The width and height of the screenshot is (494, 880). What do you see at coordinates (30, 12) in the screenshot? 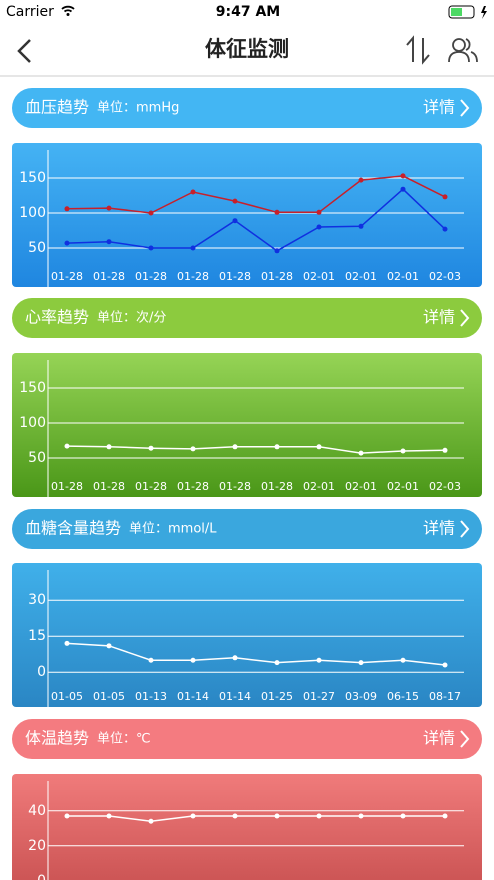
I see `carrier: Carrier` at bounding box center [30, 12].